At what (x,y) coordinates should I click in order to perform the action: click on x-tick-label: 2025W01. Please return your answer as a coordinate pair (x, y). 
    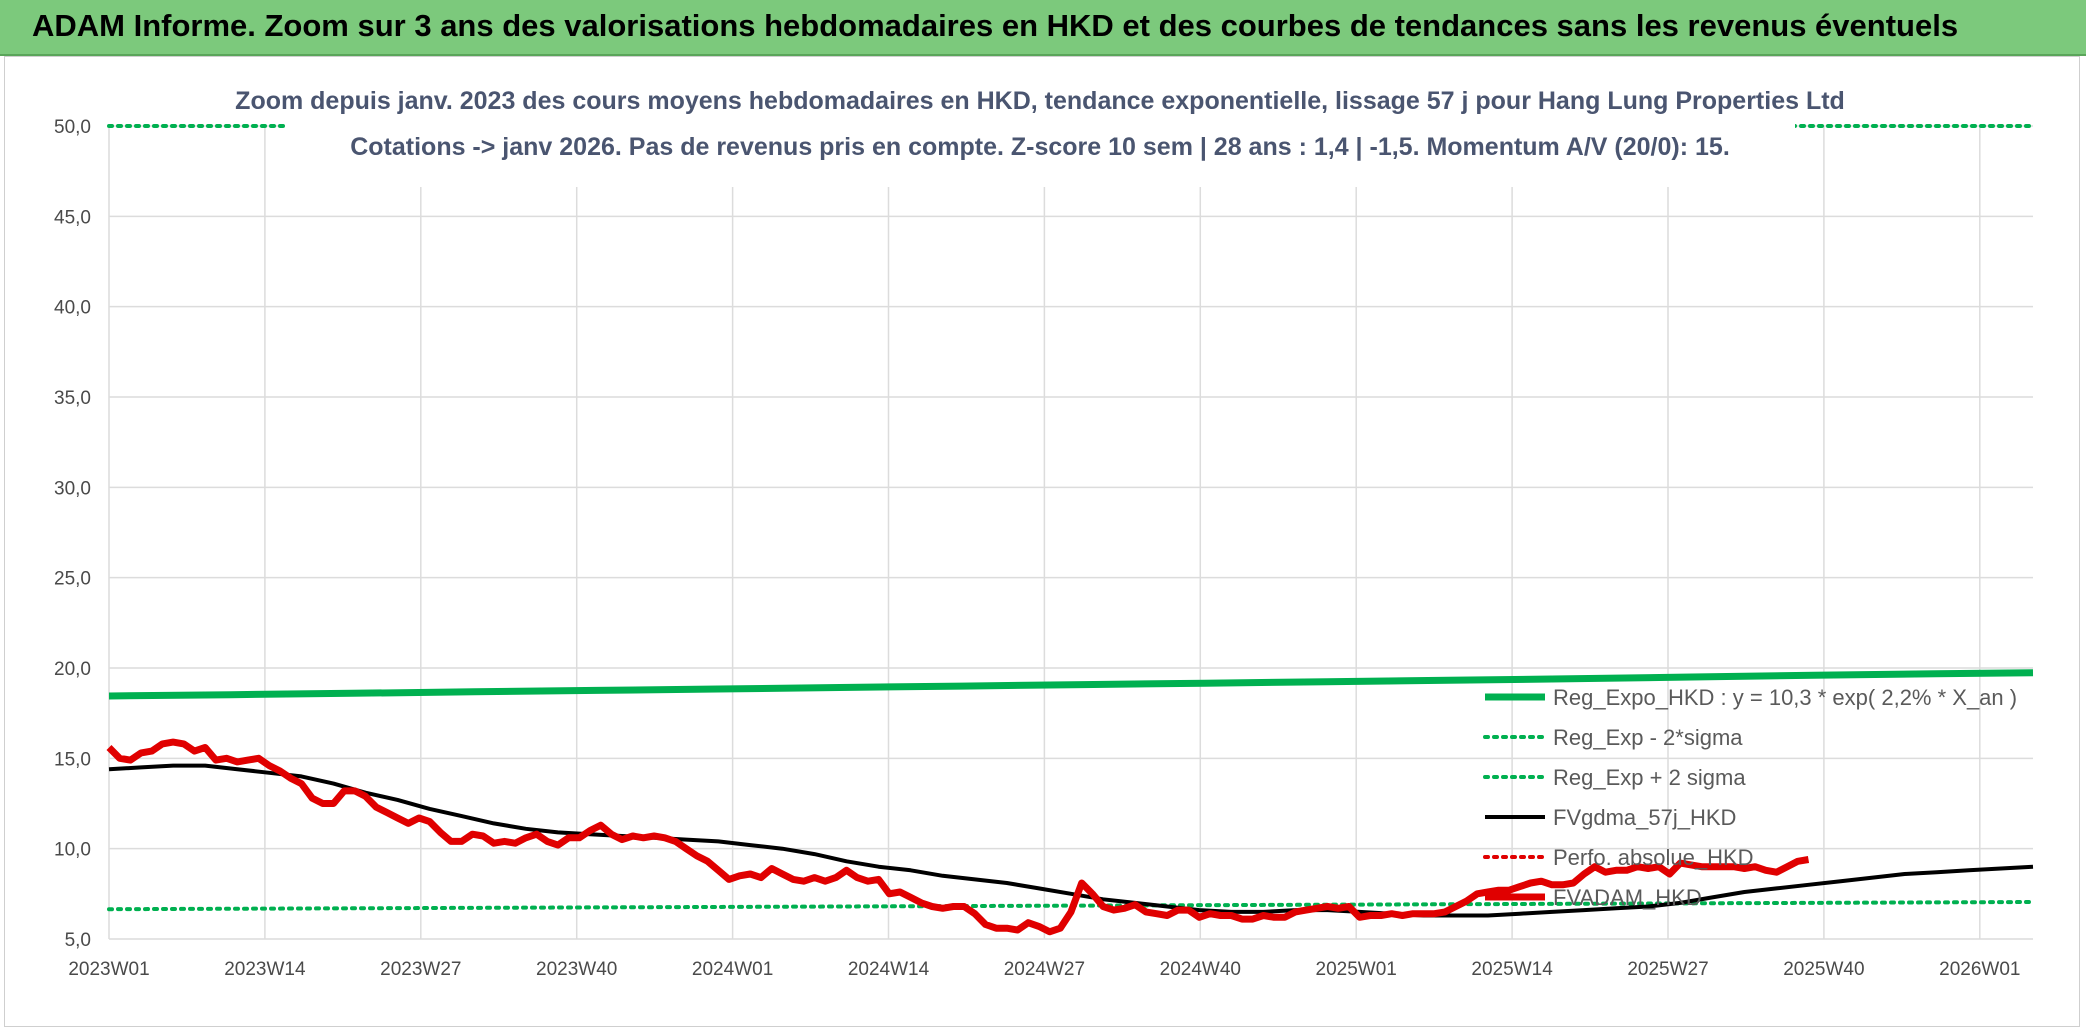
    Looking at the image, I should click on (1356, 969).